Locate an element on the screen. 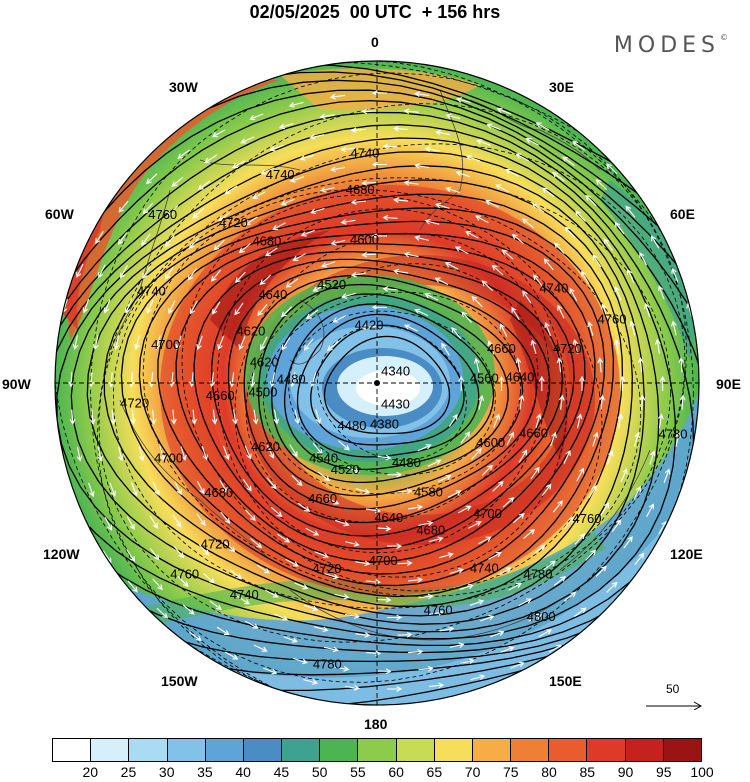 The height and width of the screenshot is (782, 750). colorbar-tick-label: 90 is located at coordinates (625, 772).